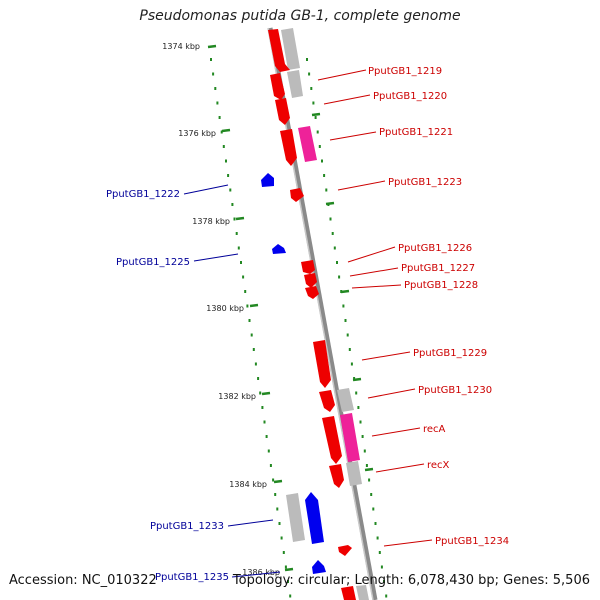 This screenshot has height=600, width=600. What do you see at coordinates (438, 465) in the screenshot?
I see `gene-label: recX` at bounding box center [438, 465].